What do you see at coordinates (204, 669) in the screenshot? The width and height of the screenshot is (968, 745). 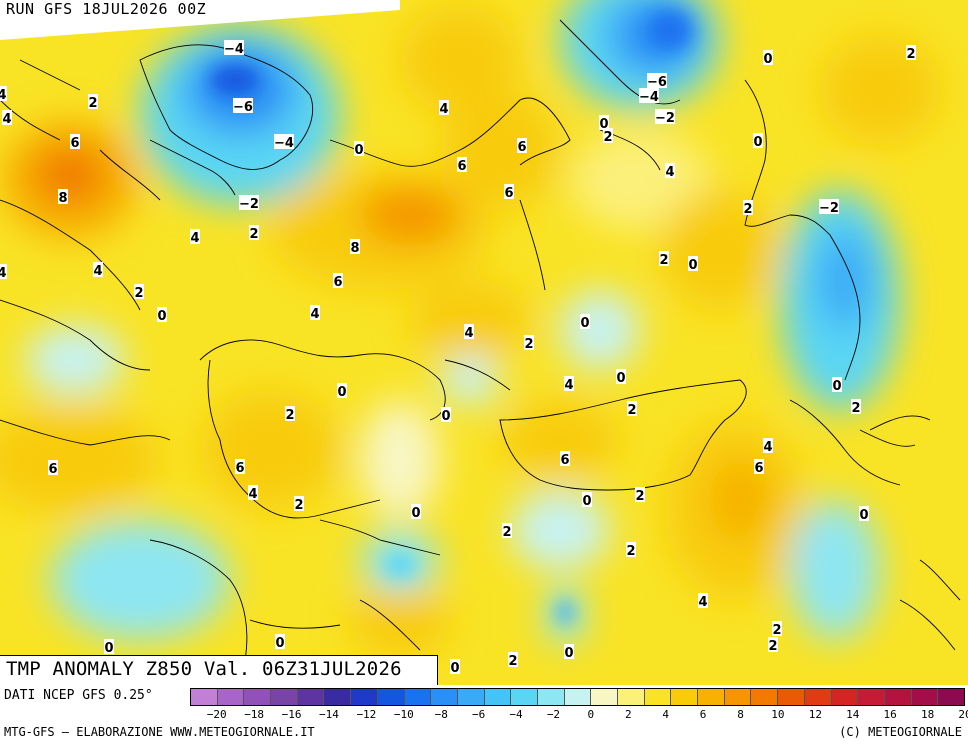 I see `map-title: TMP ANOMALY Z850 Val. 06Z31JUL2026` at bounding box center [204, 669].